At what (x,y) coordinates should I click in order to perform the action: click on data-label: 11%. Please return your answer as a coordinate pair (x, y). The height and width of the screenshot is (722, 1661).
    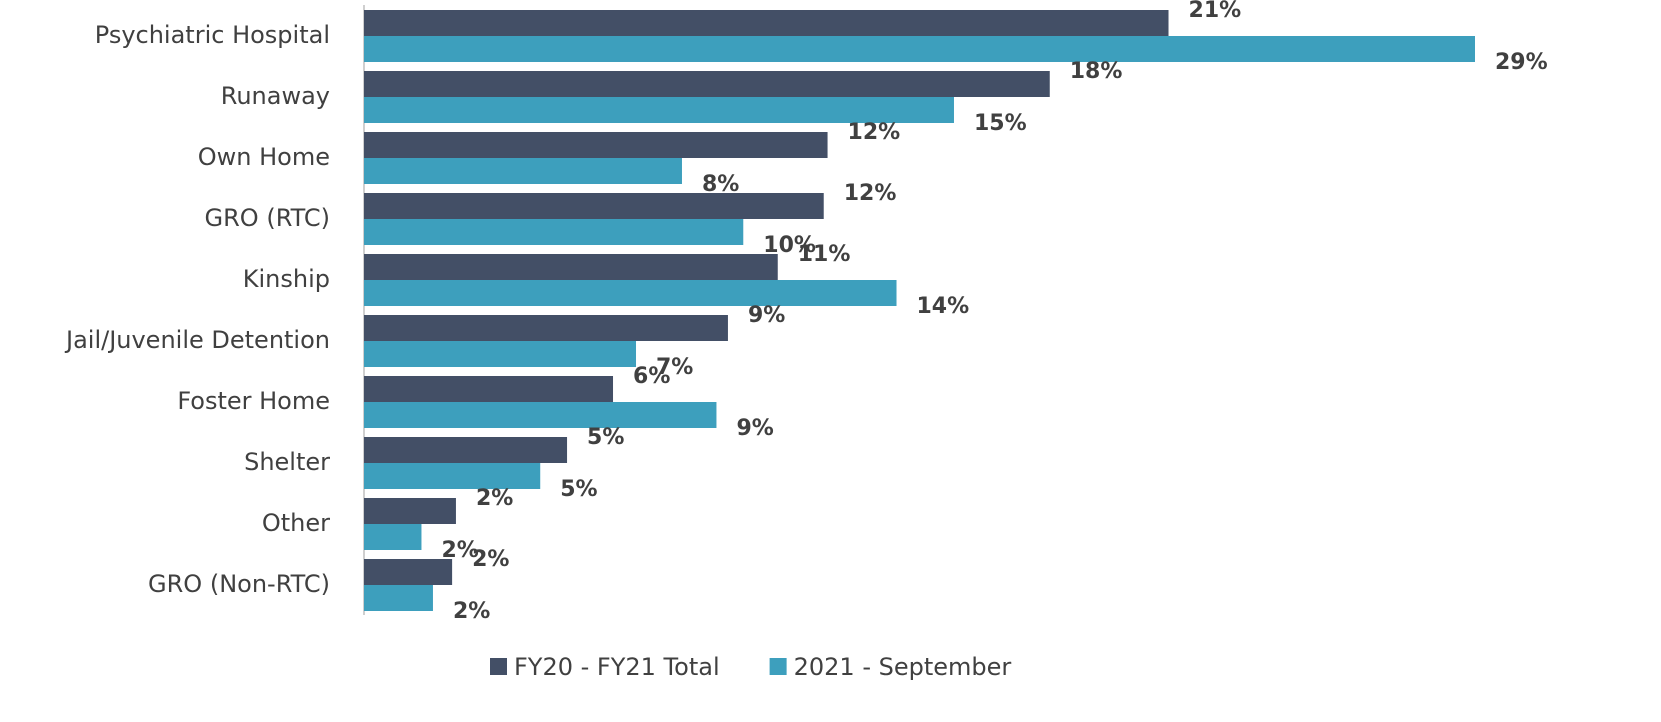
    Looking at the image, I should click on (824, 254).